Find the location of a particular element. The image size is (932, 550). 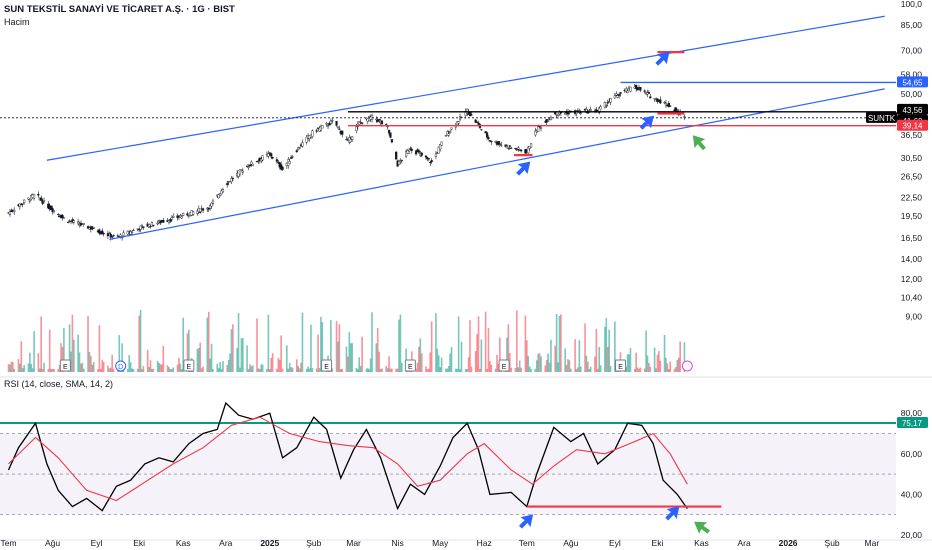

price-tick-label: 58,00 is located at coordinates (912, 75).